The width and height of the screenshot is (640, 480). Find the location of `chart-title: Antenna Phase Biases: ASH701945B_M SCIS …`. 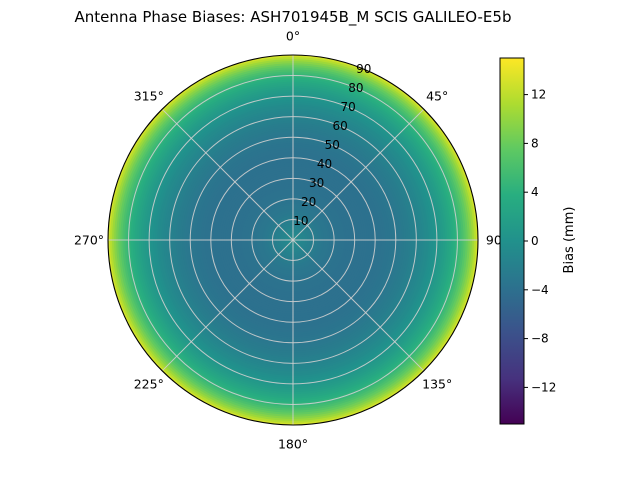

chart-title: Antenna Phase Biases: ASH701945B_M SCIS … is located at coordinates (293, 17).